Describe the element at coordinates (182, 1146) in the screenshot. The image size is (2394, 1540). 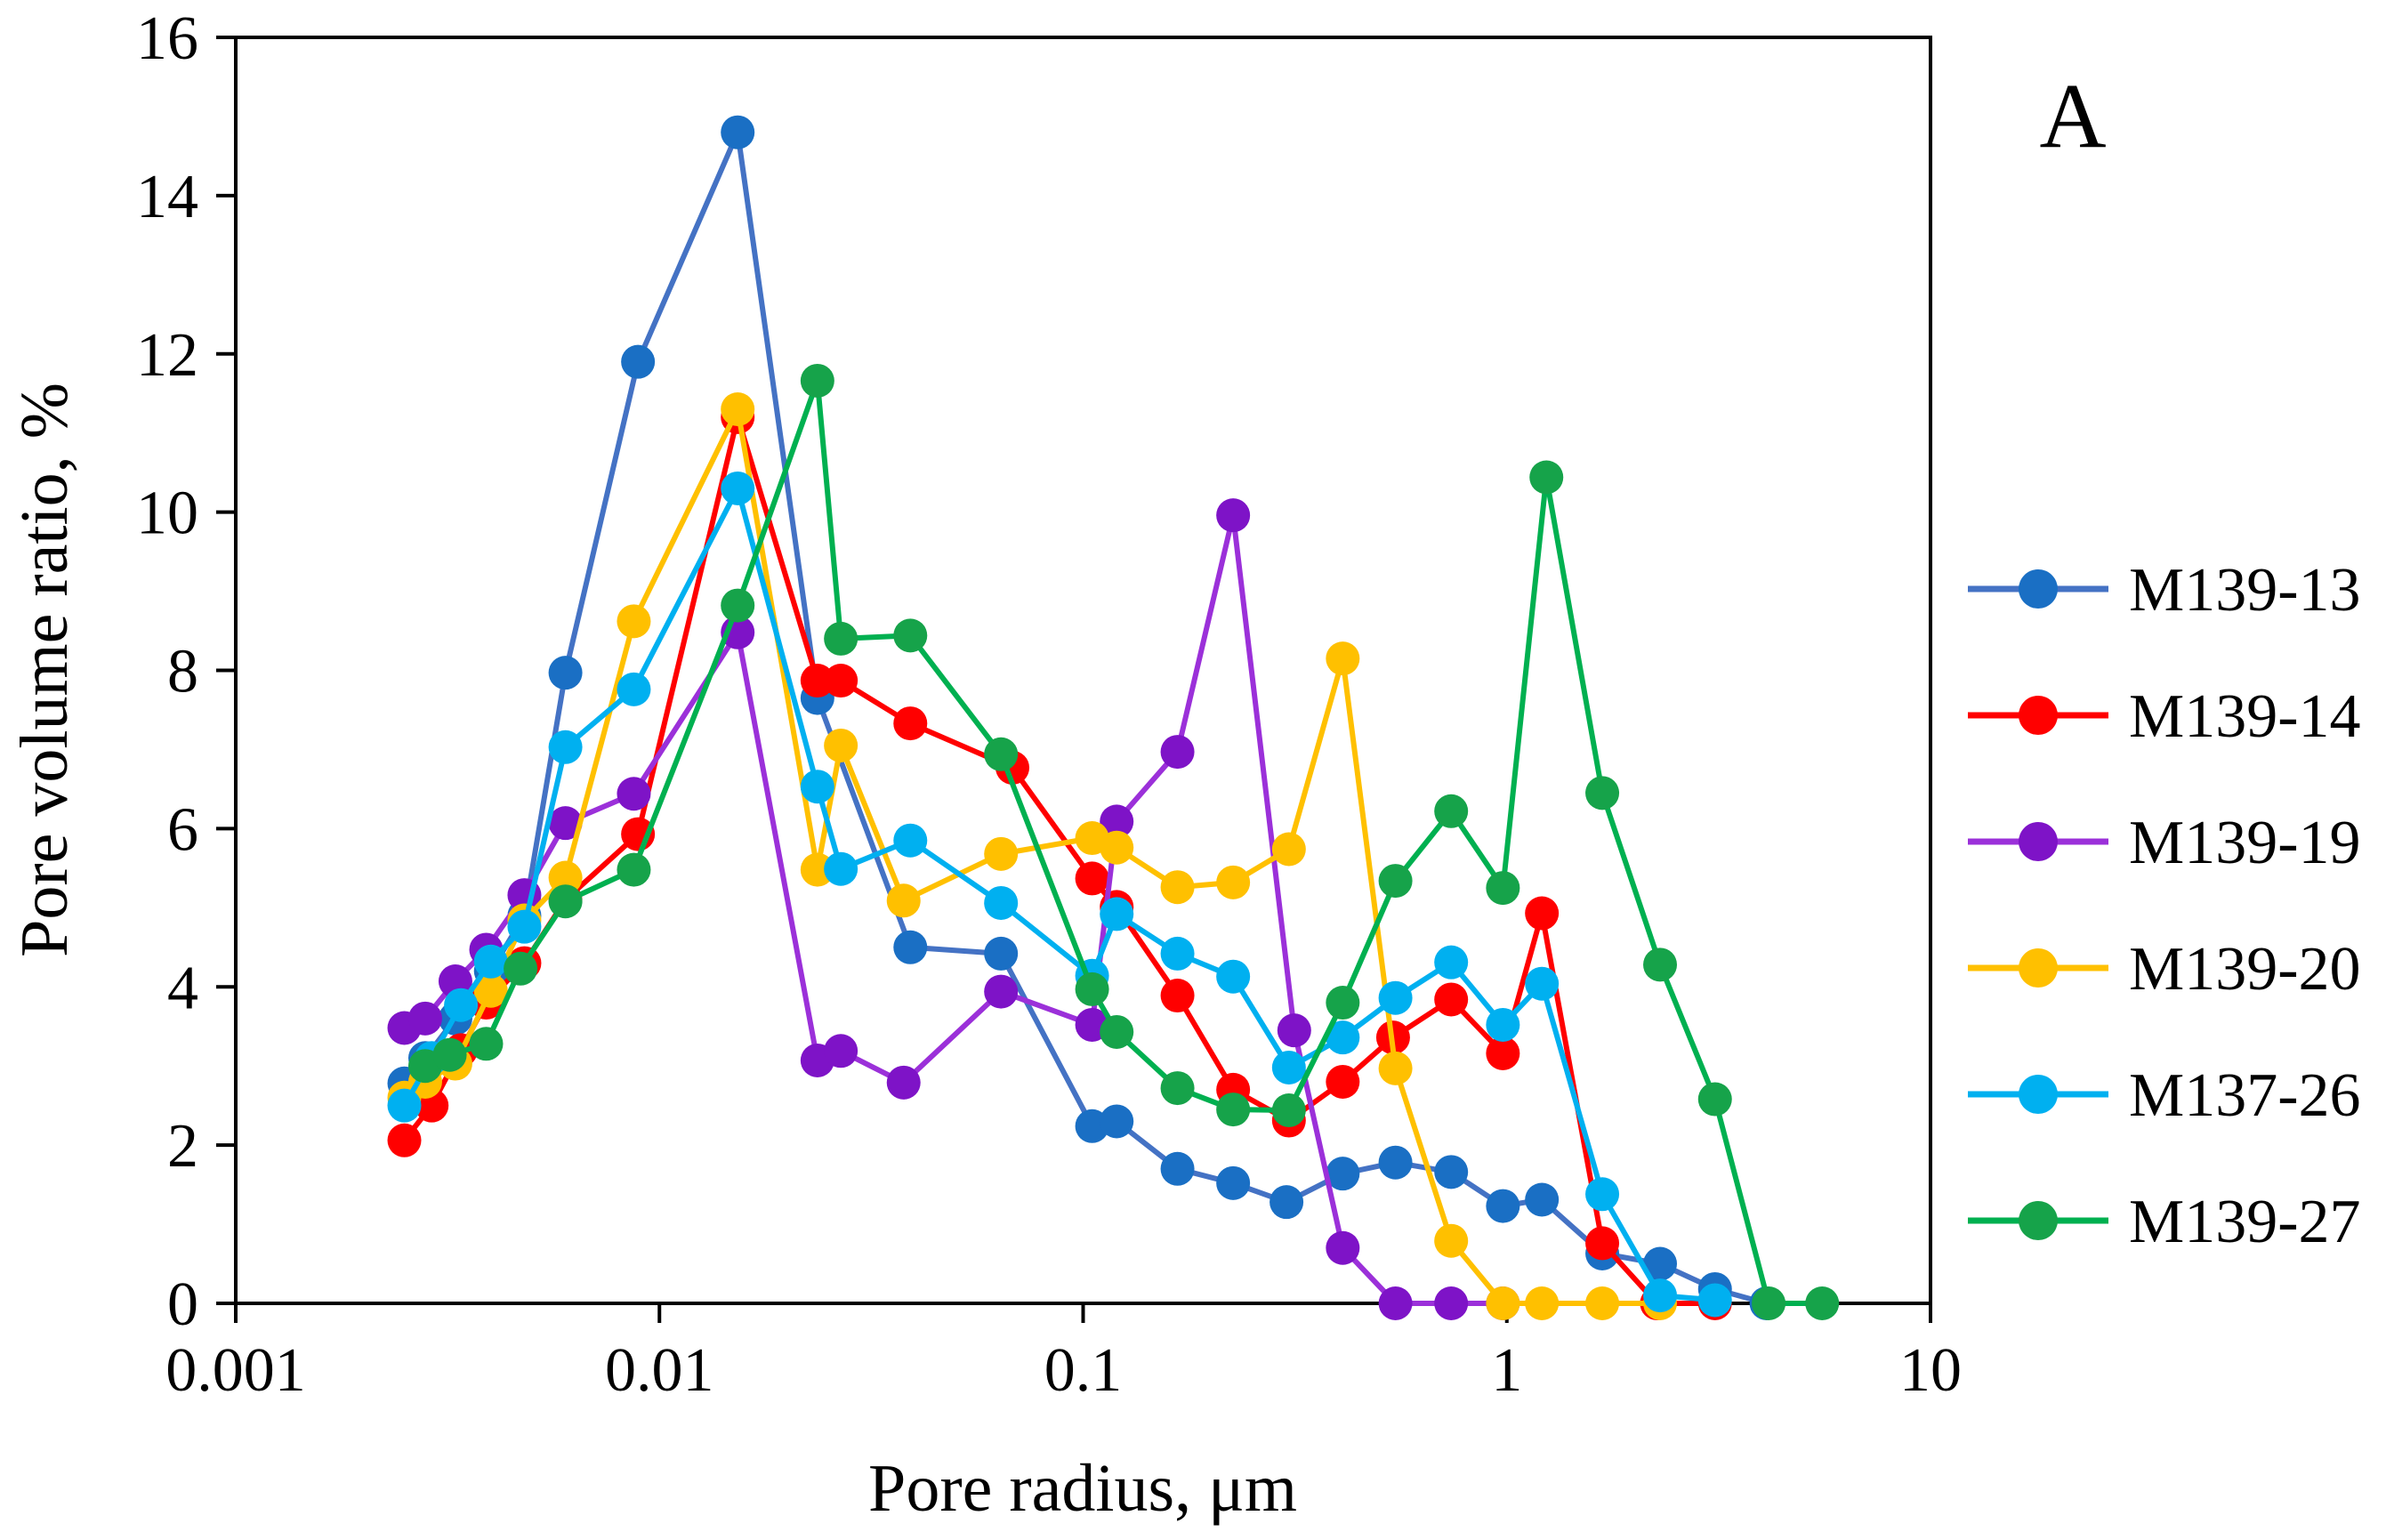
I see `y-tick-label: 2` at that location.